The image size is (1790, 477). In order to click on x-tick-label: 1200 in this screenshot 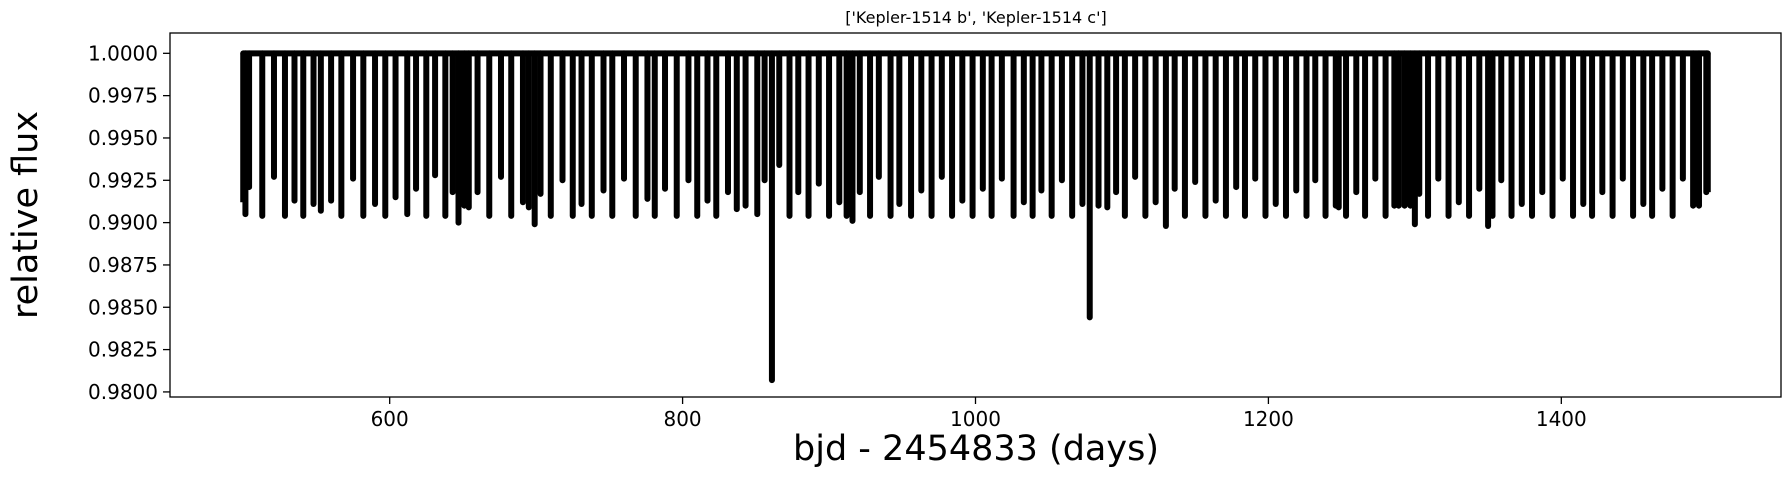, I will do `click(1268, 419)`.